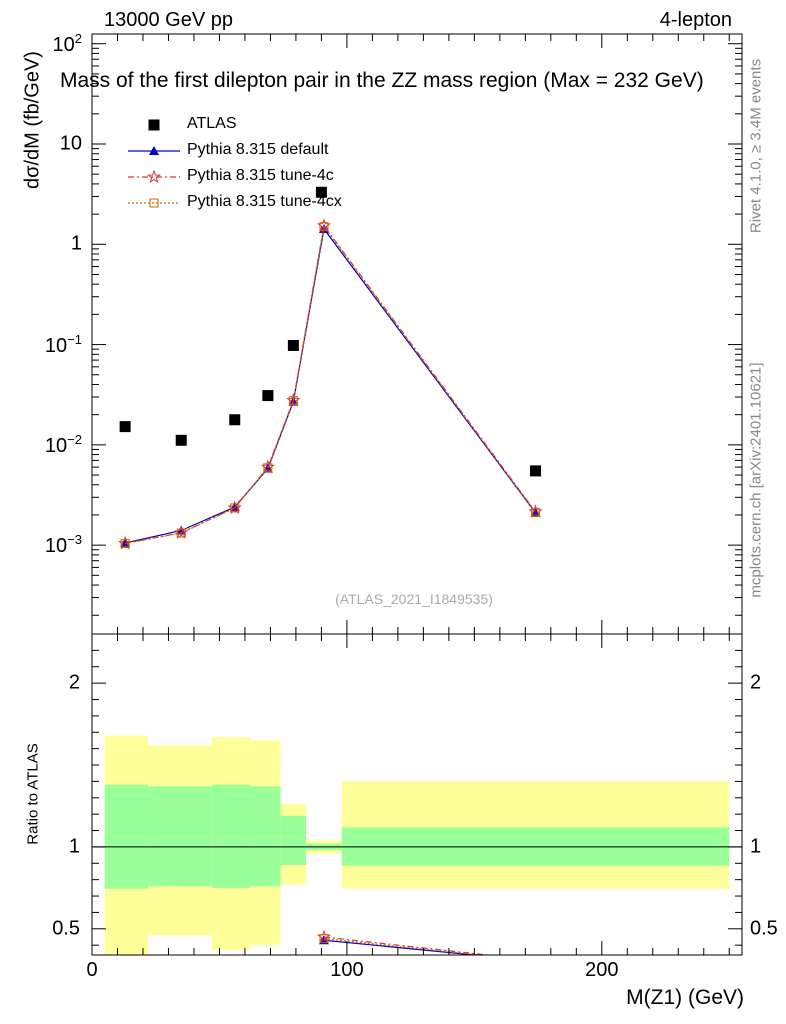  What do you see at coordinates (764, 928) in the screenshot?
I see `ratio-tick-label-right: 0.5` at bounding box center [764, 928].